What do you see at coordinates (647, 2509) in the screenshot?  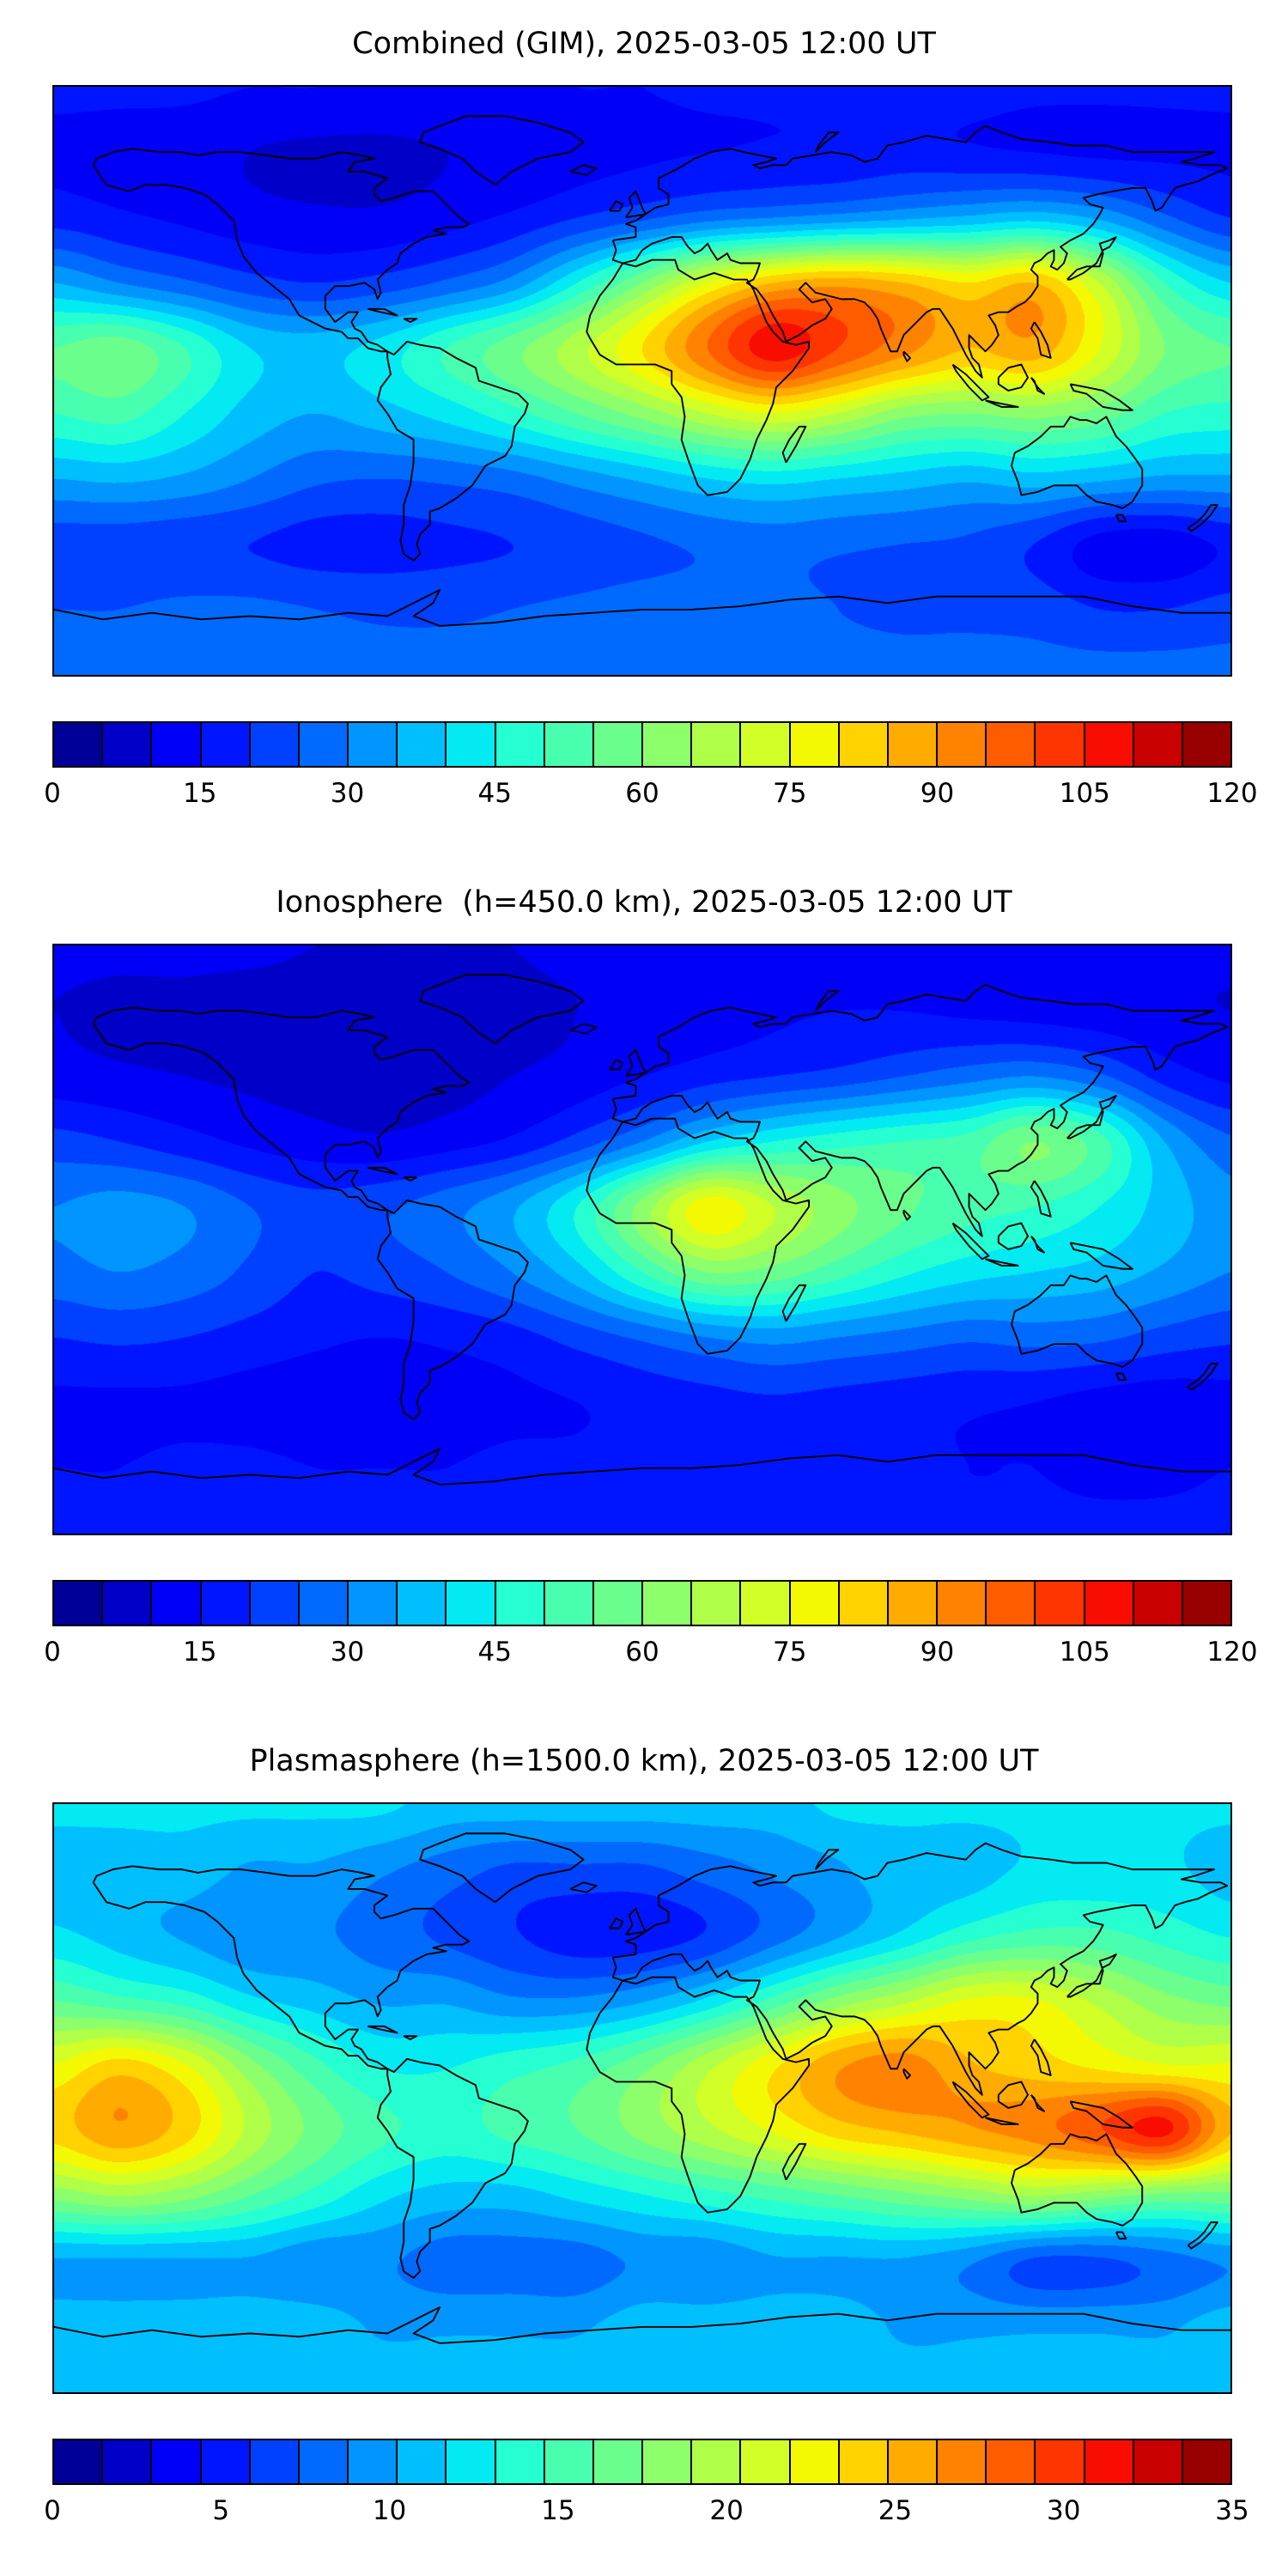 I see `colorbar-tick-labels: 0 5 10 15 20 25 30 35` at bounding box center [647, 2509].